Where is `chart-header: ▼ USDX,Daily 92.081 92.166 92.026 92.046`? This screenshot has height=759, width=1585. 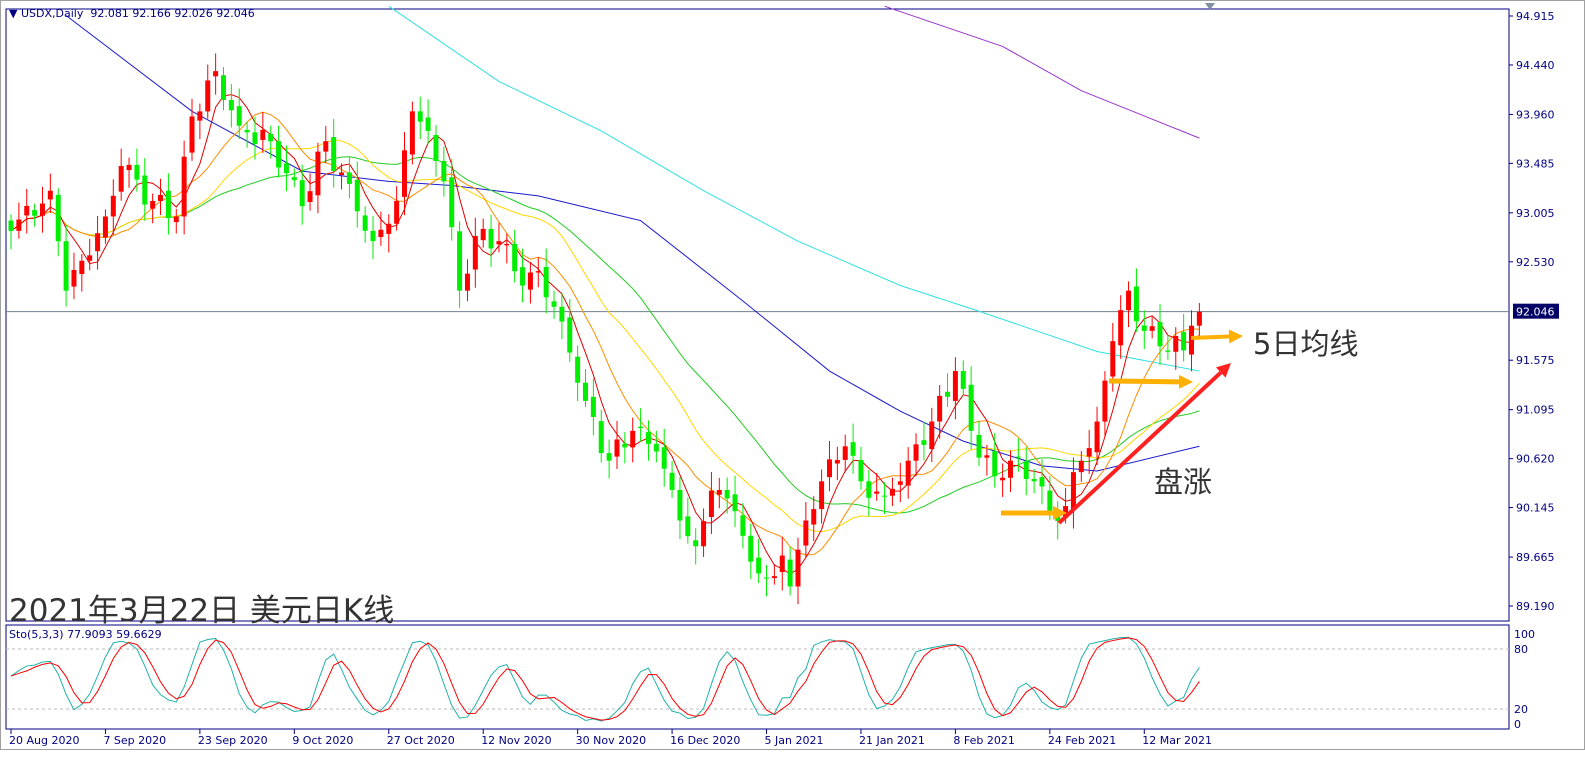 chart-header: ▼ USDX,Daily 92.081 92.166 92.026 92.046 is located at coordinates (132, 13).